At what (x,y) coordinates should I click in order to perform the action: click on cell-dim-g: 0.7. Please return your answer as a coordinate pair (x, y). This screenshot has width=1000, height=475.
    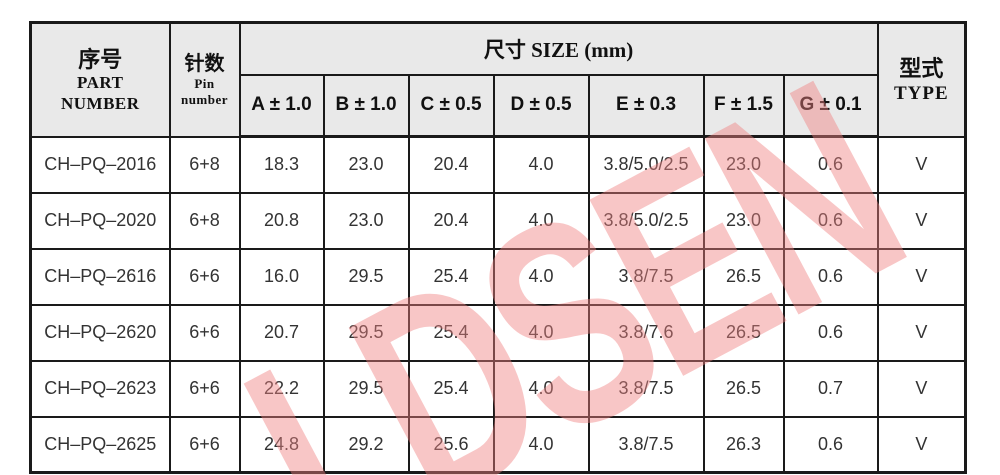
    Looking at the image, I should click on (830, 388).